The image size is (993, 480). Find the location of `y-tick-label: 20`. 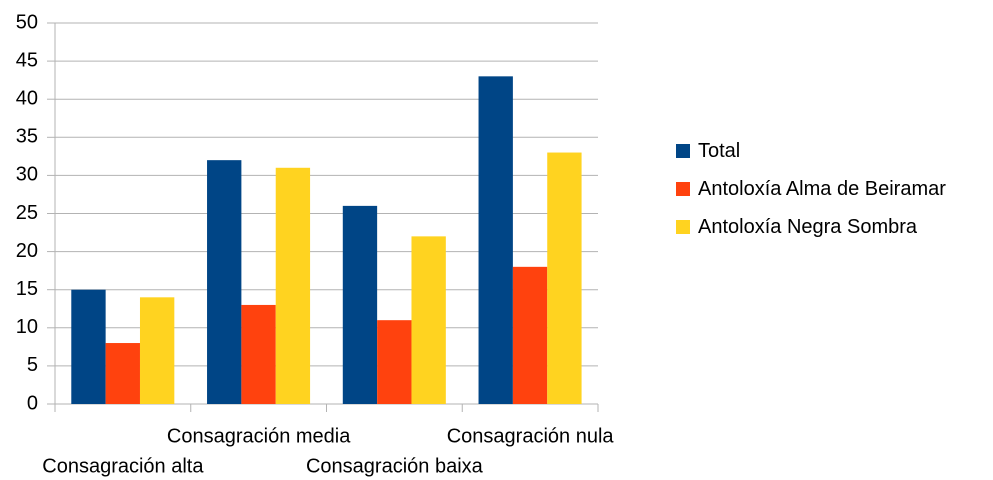

y-tick-label: 20 is located at coordinates (27, 251).